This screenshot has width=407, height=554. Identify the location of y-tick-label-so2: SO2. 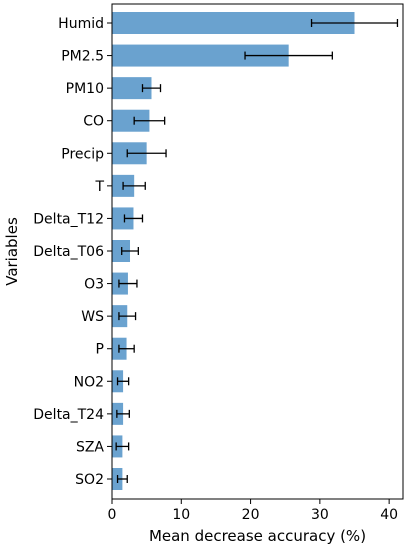
(89, 480).